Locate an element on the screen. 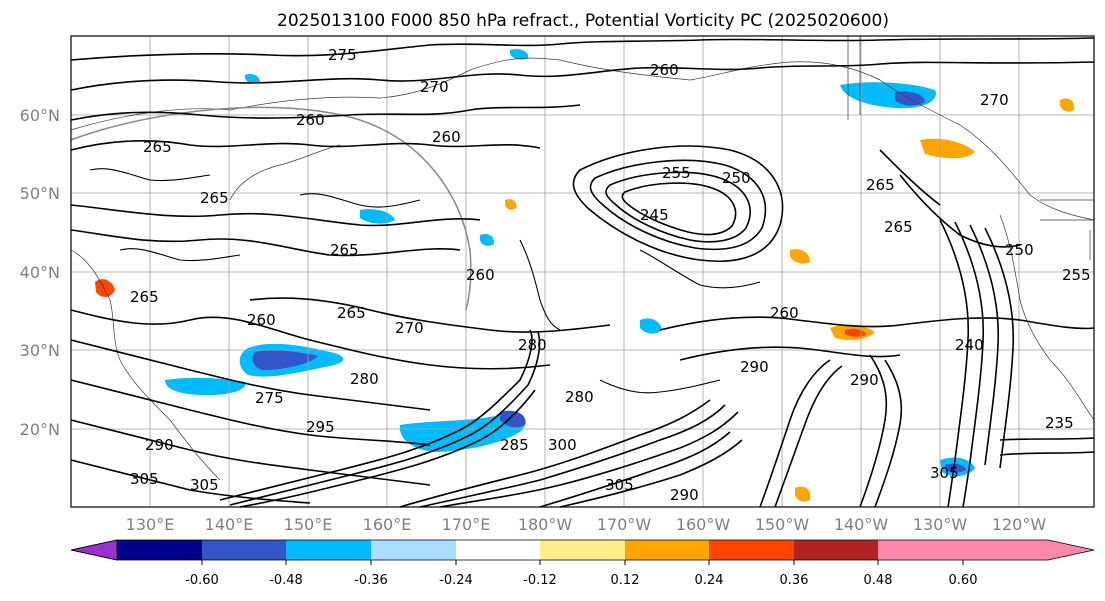  lon-label: 160°W is located at coordinates (703, 524).